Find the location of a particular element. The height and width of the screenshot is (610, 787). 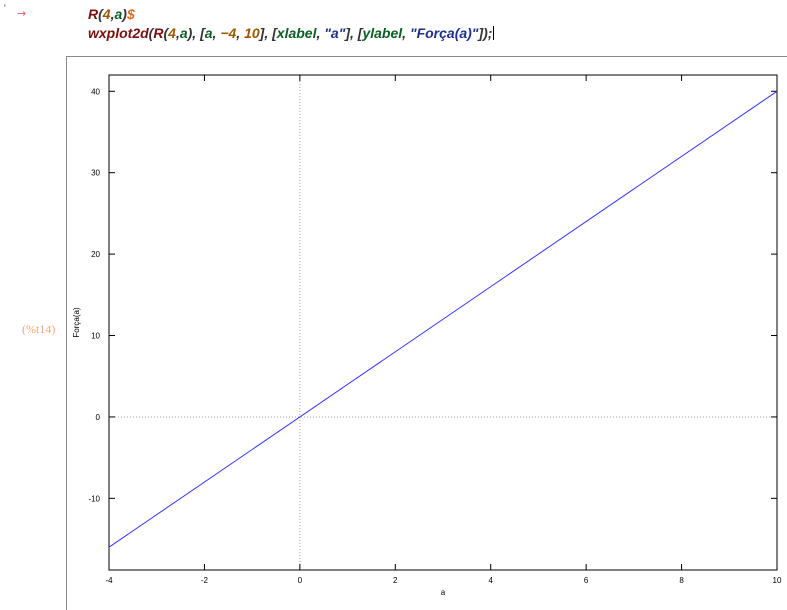

x-tick-label: 8 is located at coordinates (681, 580).